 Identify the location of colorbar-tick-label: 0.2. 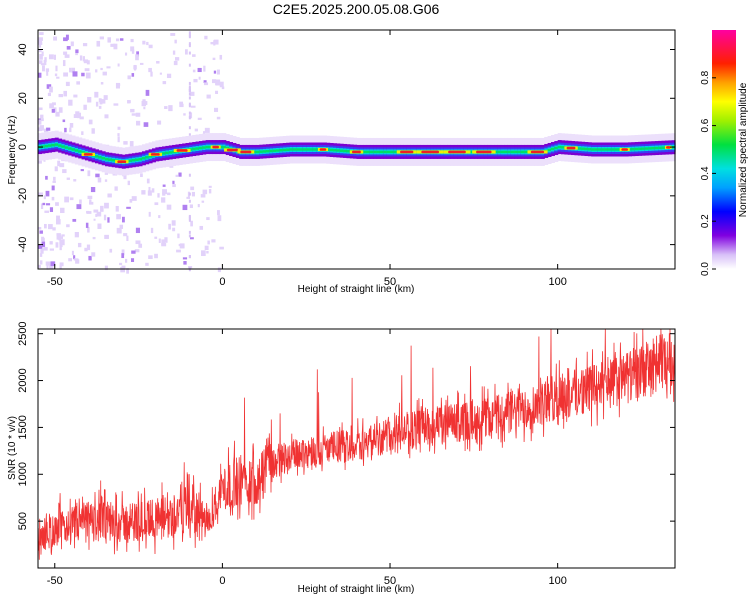
(705, 221).